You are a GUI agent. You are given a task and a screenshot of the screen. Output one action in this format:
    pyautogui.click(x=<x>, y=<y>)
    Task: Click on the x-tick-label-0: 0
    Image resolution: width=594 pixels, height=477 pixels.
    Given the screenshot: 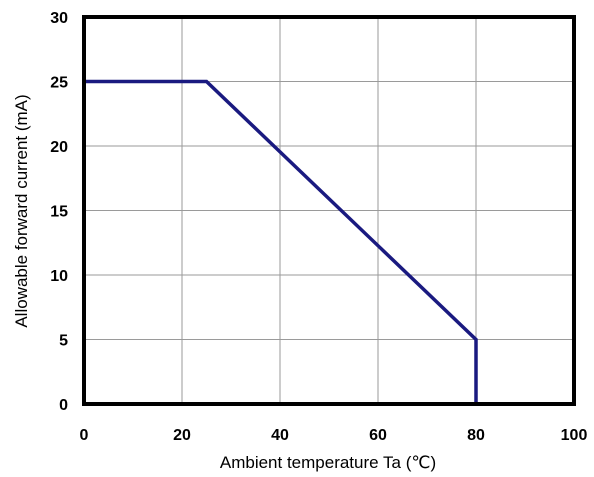 What is the action you would take?
    pyautogui.click(x=84, y=435)
    